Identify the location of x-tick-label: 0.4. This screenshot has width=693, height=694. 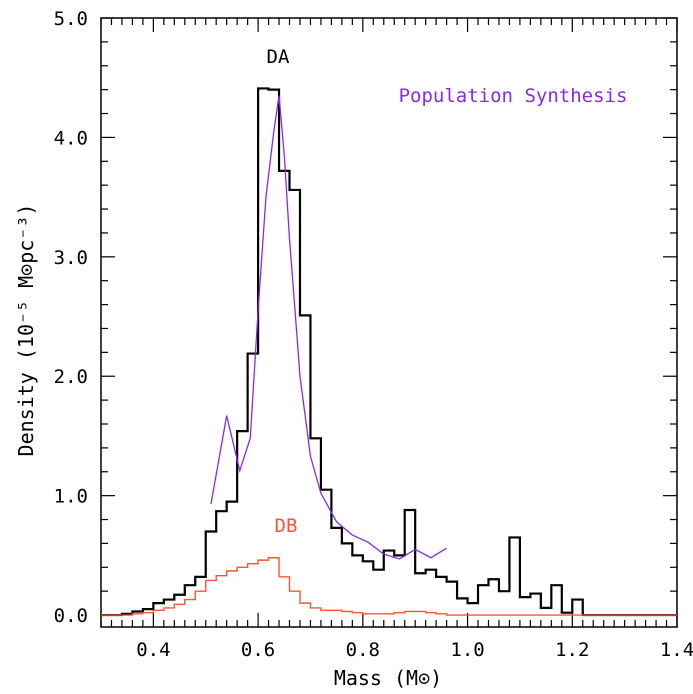
(153, 650).